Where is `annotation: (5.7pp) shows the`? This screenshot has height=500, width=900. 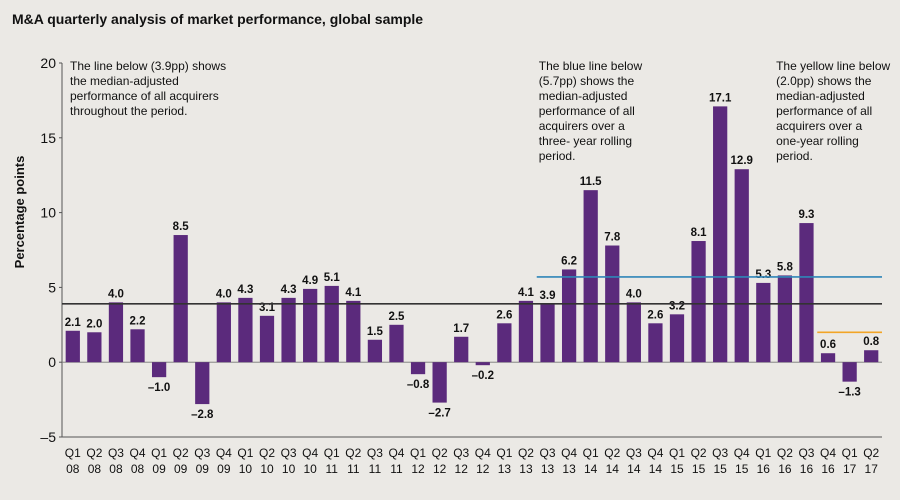 annotation: (5.7pp) shows the is located at coordinates (587, 81).